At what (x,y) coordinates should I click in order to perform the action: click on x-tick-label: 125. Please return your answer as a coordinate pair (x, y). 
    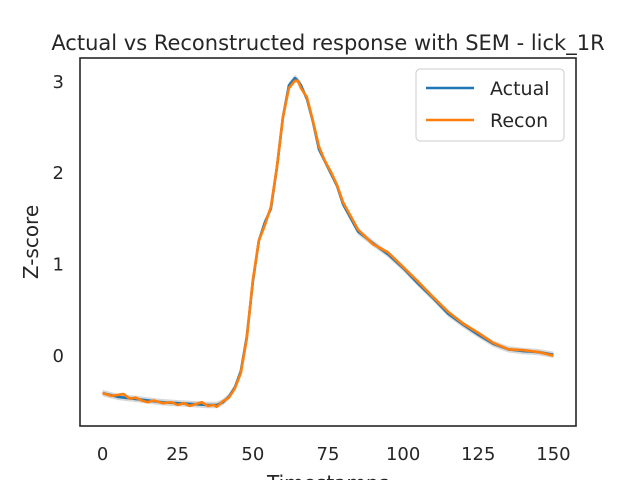
    Looking at the image, I should click on (478, 454).